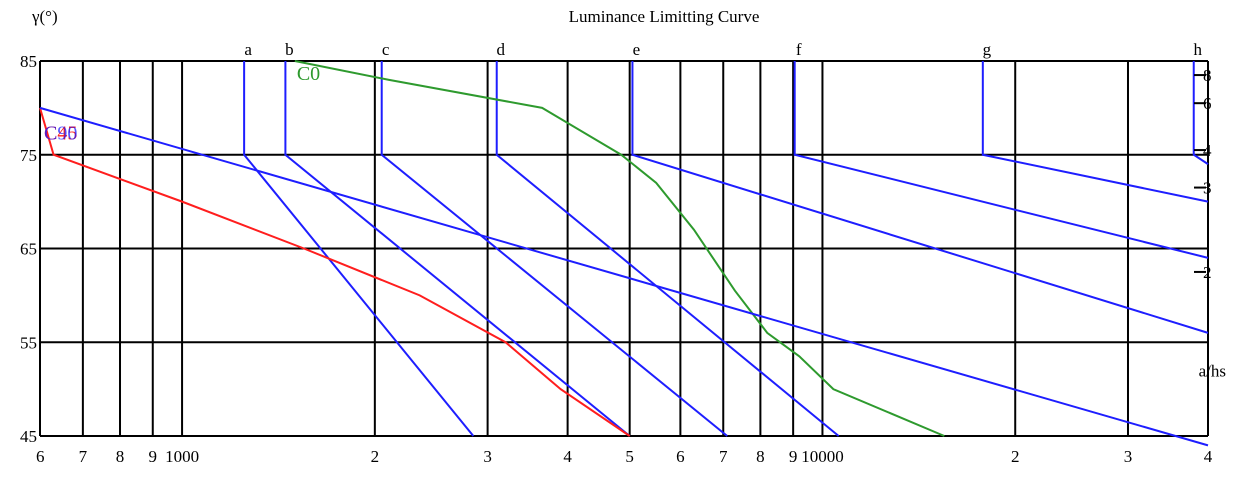 The image size is (1235, 481). I want to click on right-tick-label: 4, so click(1207, 150).